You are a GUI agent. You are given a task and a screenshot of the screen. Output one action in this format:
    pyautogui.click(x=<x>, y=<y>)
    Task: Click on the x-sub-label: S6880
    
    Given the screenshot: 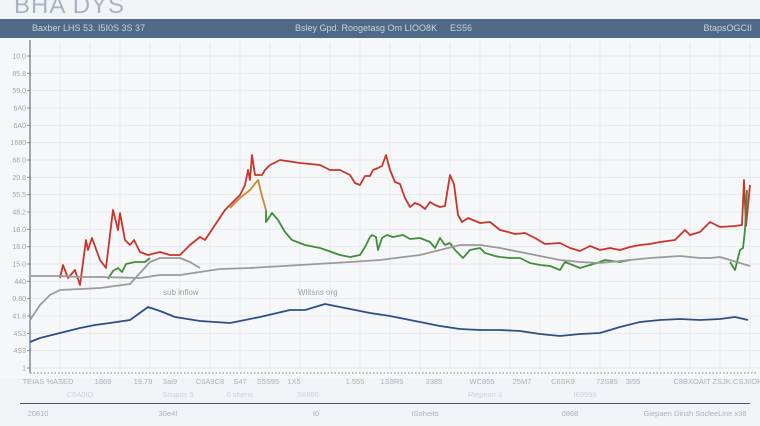 What is the action you would take?
    pyautogui.click(x=308, y=394)
    